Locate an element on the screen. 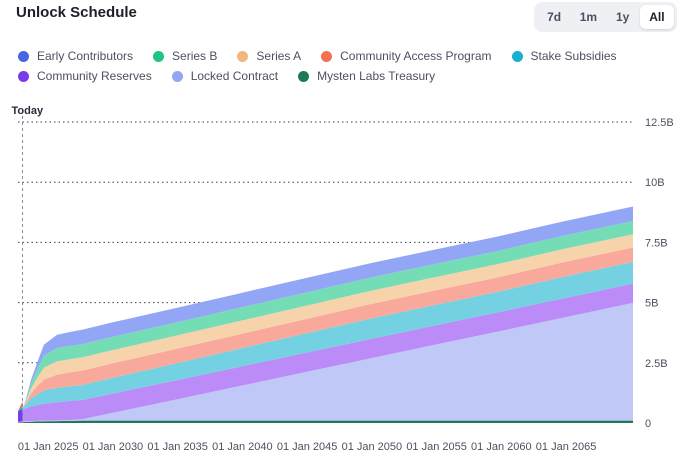  x-tick-label: 01 Jan 2045 is located at coordinates (307, 447).